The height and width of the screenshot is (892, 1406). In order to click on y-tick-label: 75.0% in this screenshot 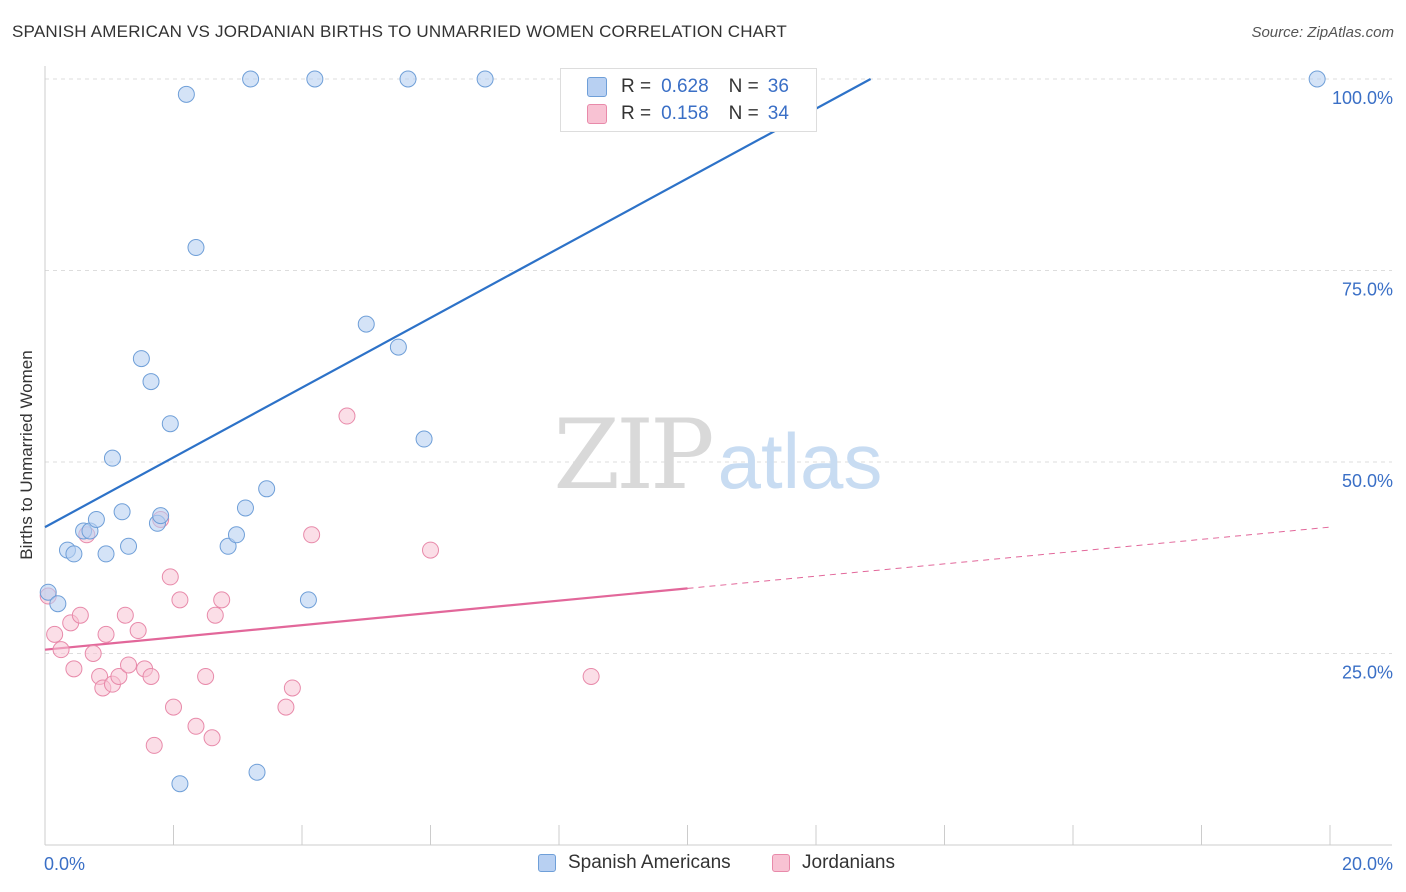, I will do `click(1367, 290)`.